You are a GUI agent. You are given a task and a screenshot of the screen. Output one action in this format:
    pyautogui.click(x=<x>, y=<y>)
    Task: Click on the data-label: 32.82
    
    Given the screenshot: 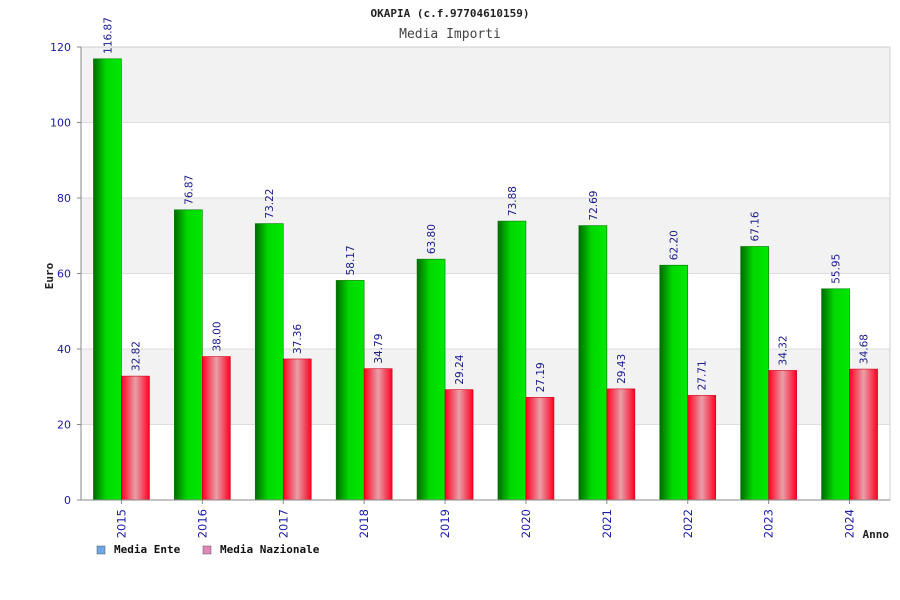 What is the action you would take?
    pyautogui.click(x=136, y=356)
    